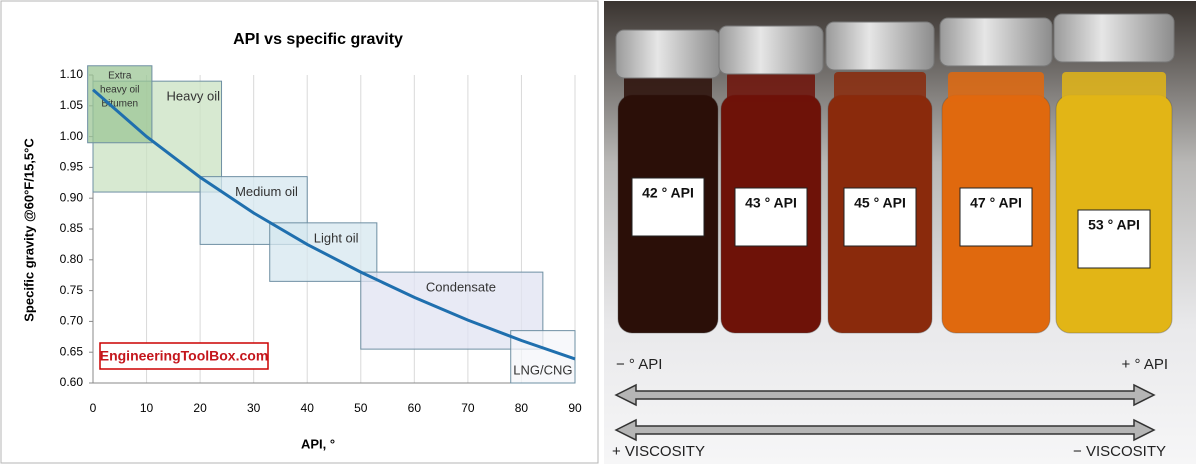 The width and height of the screenshot is (1196, 469). I want to click on x-tick-label: 10, so click(147, 408).